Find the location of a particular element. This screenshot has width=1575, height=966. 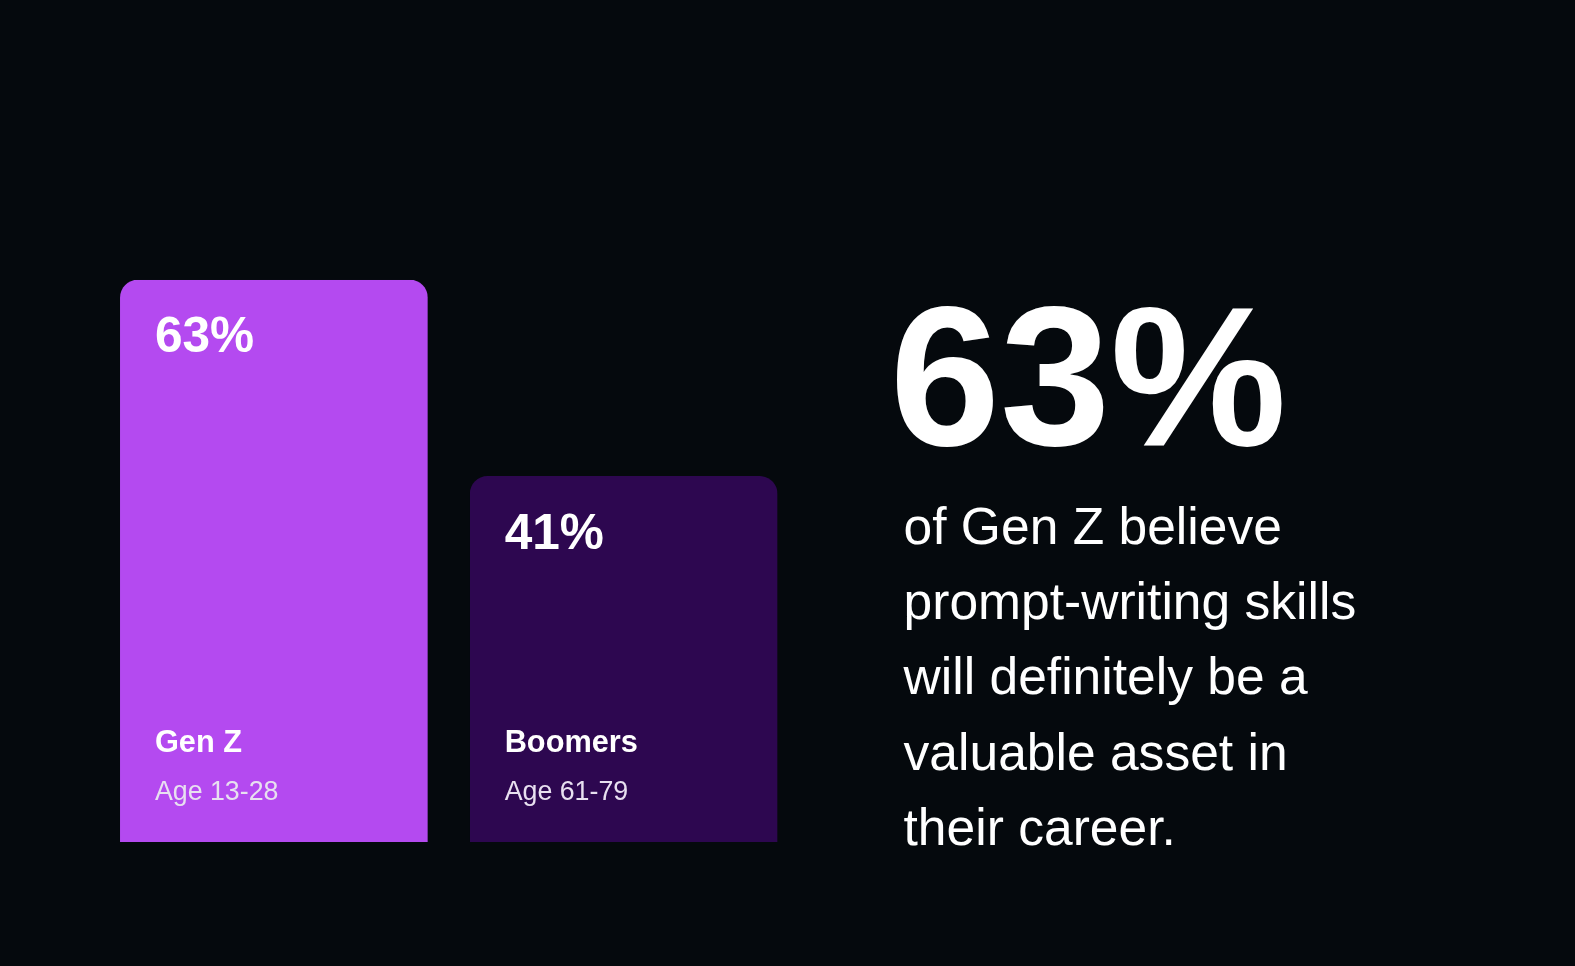

text: prompt-writing skills is located at coordinates (1130, 600).